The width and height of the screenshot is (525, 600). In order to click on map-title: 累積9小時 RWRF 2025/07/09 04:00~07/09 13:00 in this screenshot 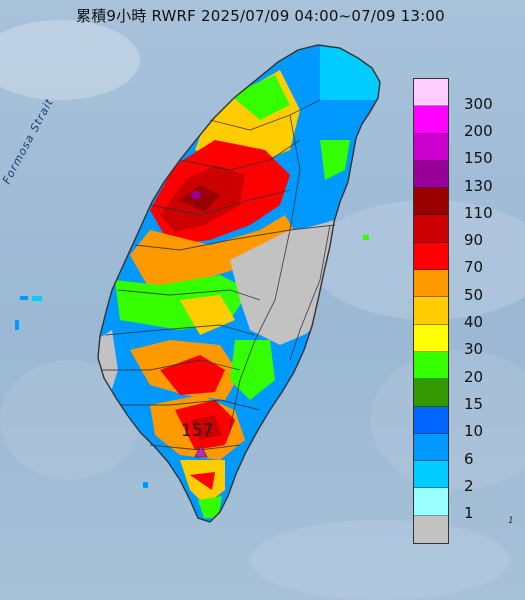, I will do `click(260, 16)`.